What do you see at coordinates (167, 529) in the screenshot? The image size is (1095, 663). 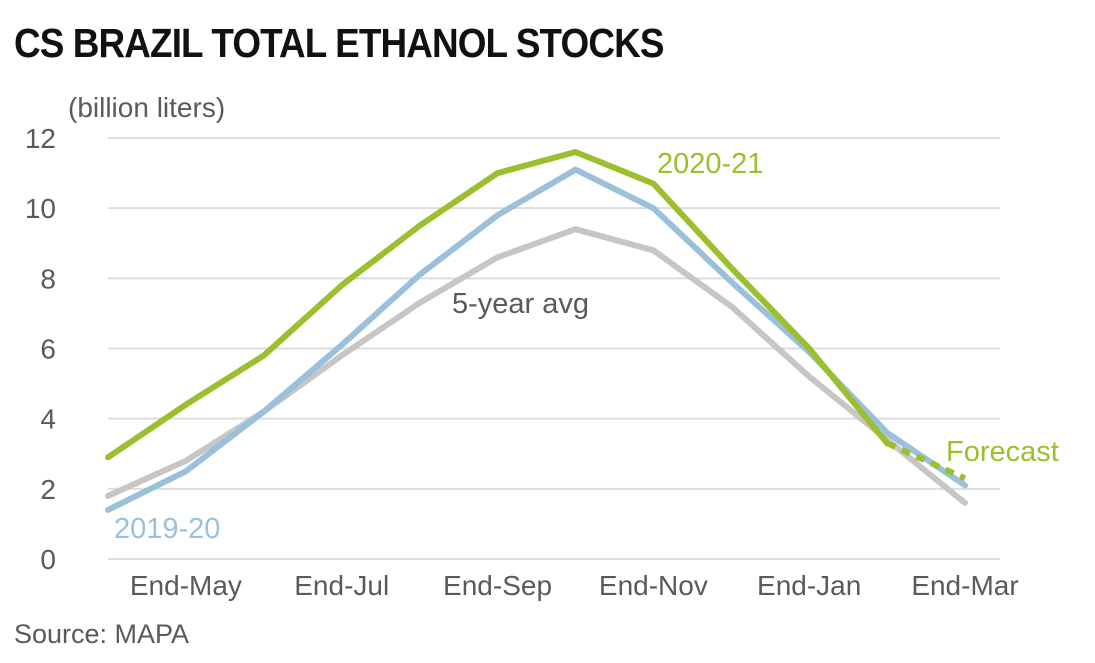 I see `series-label-2019-20: 2019-20` at bounding box center [167, 529].